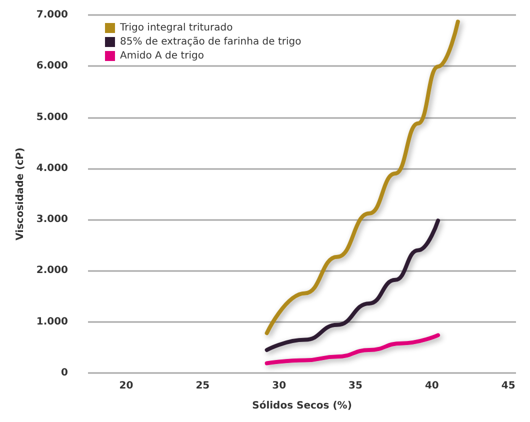 The width and height of the screenshot is (530, 422). What do you see at coordinates (64, 373) in the screenshot?
I see `y-tick-label: 0` at bounding box center [64, 373].